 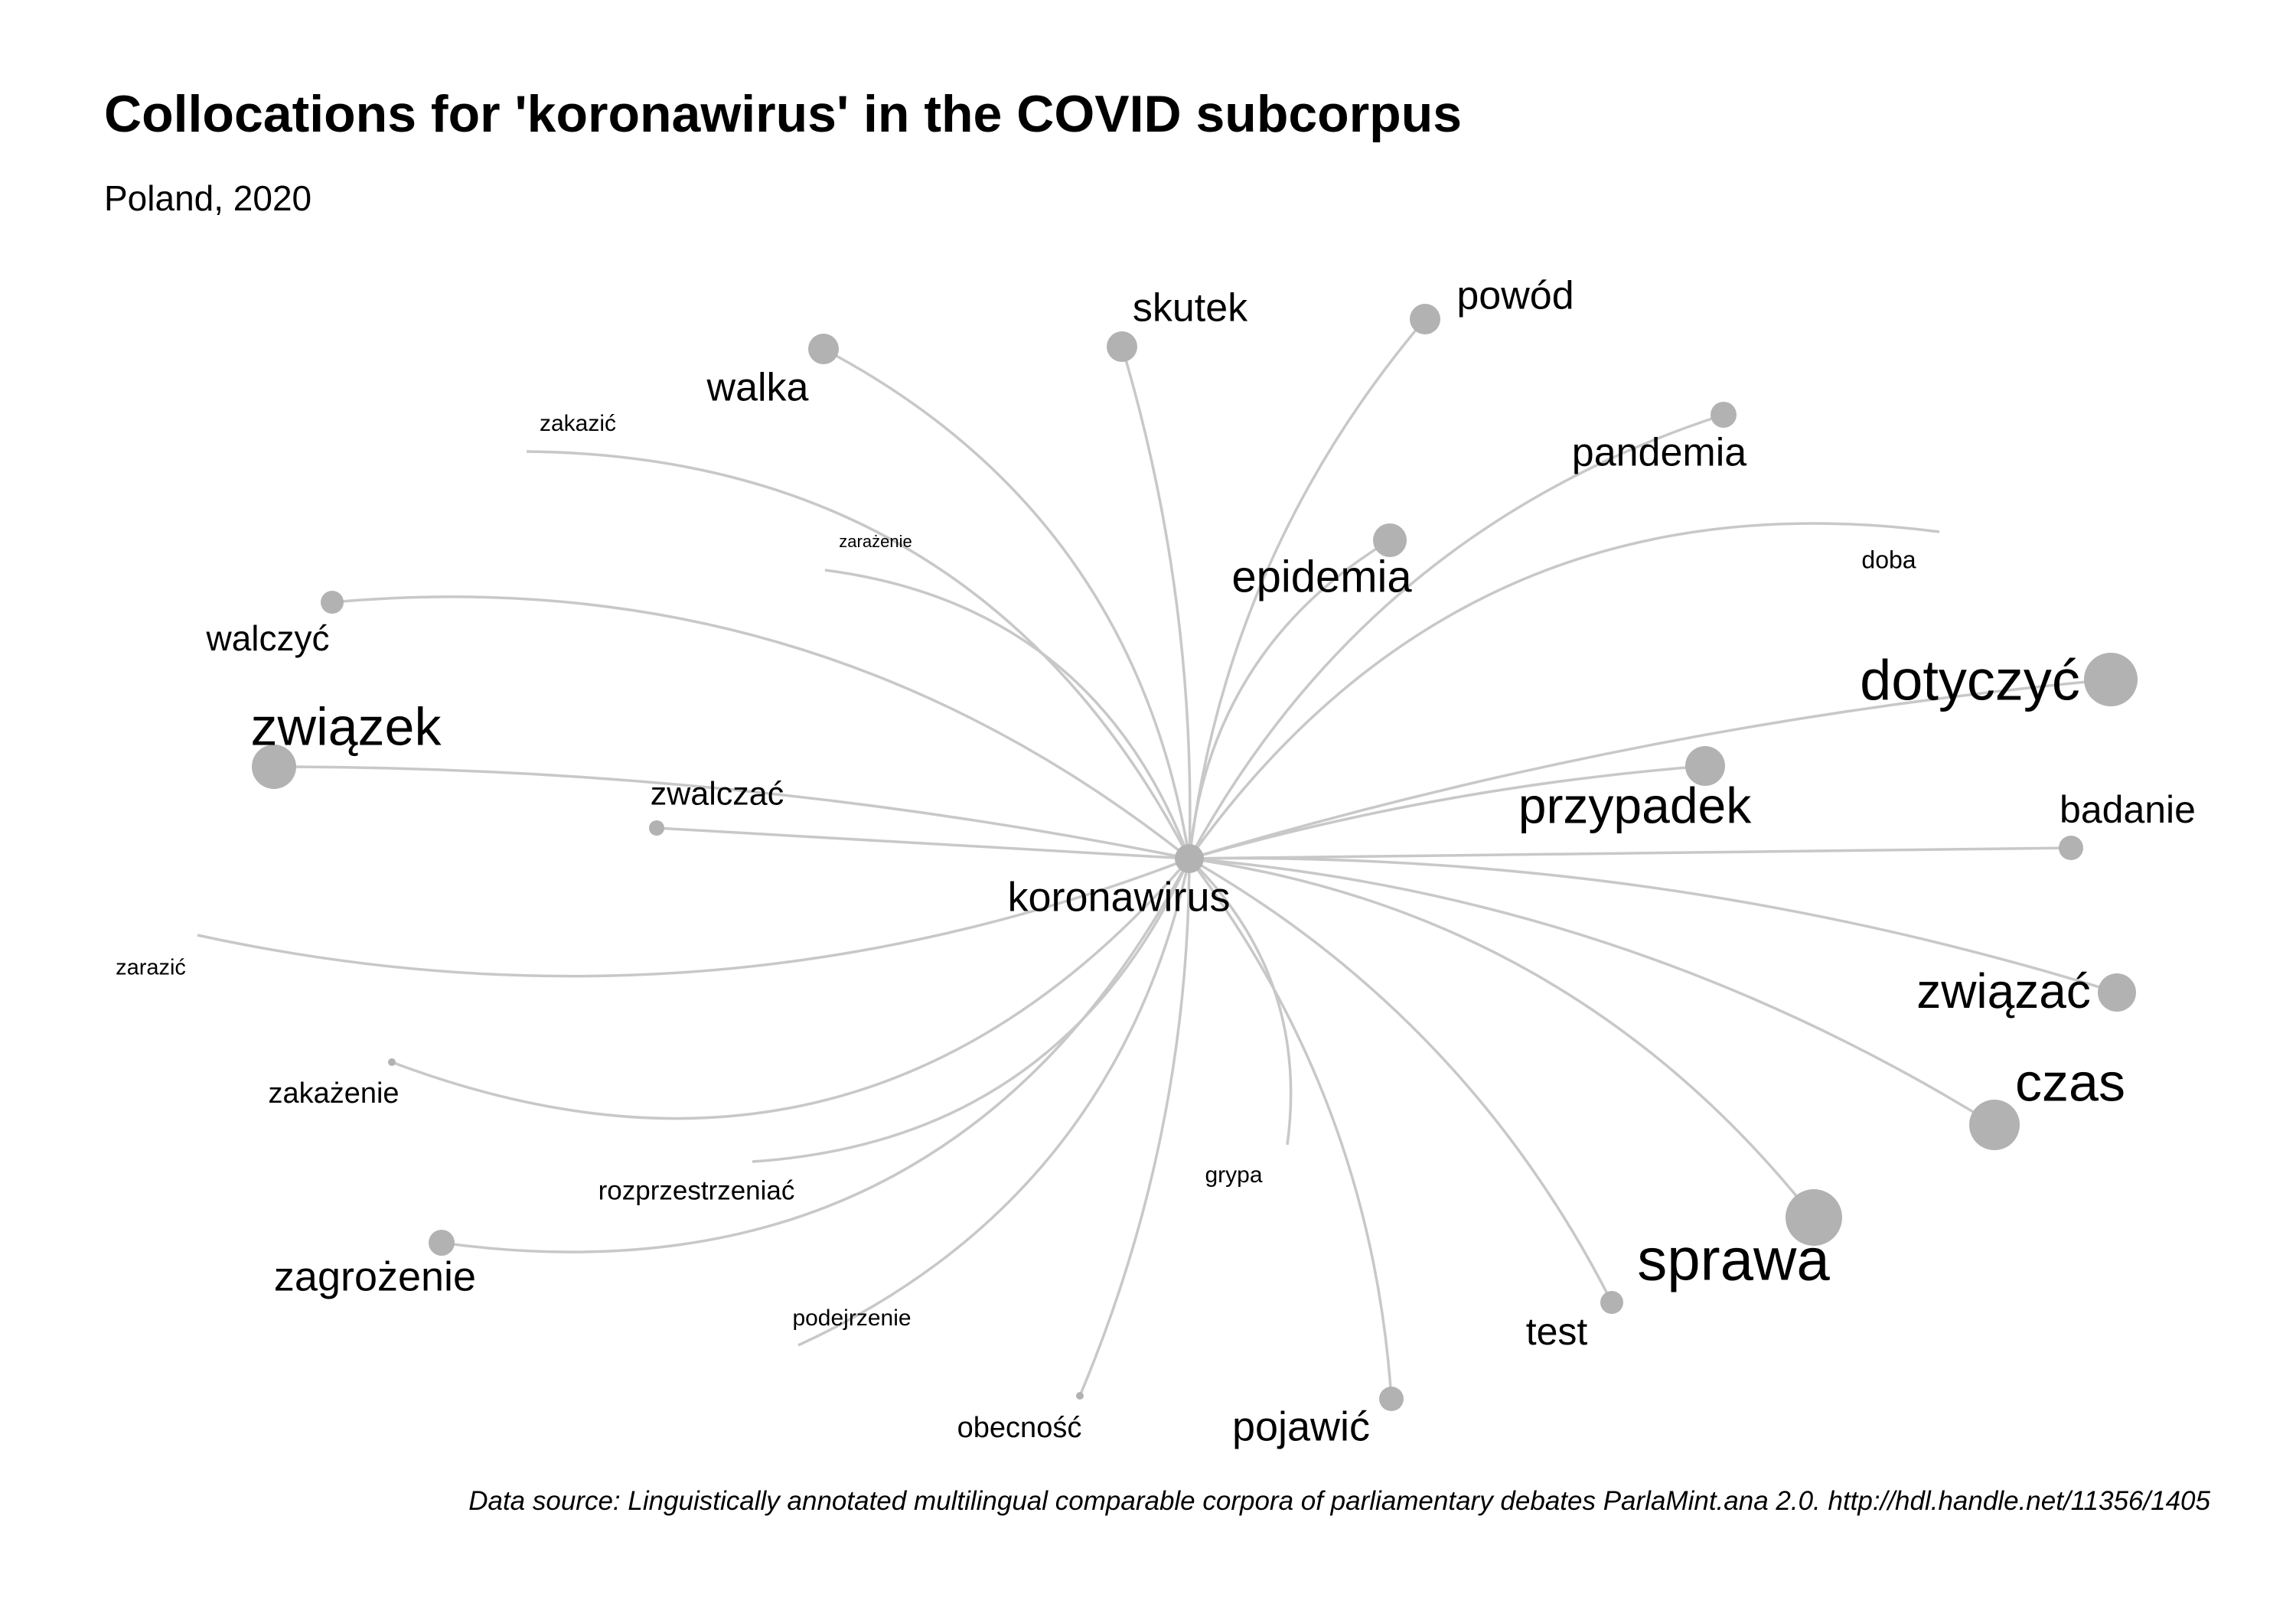 I want to click on edge-zarazić, so click(x=693, y=917).